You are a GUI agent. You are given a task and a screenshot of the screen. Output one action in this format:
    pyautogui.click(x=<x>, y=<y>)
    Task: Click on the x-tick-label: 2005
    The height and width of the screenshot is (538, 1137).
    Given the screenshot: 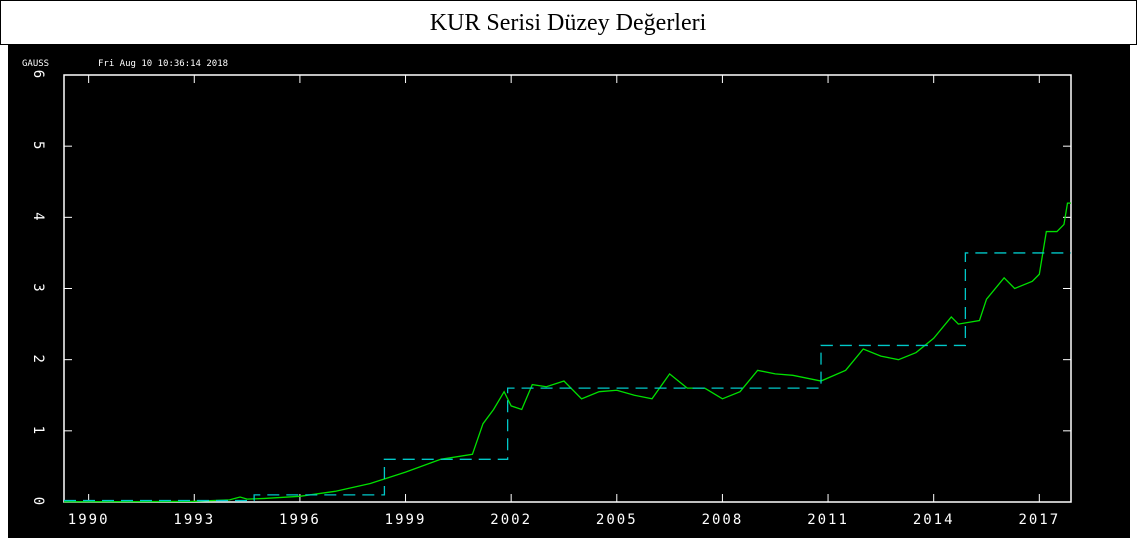 What is the action you would take?
    pyautogui.click(x=617, y=520)
    